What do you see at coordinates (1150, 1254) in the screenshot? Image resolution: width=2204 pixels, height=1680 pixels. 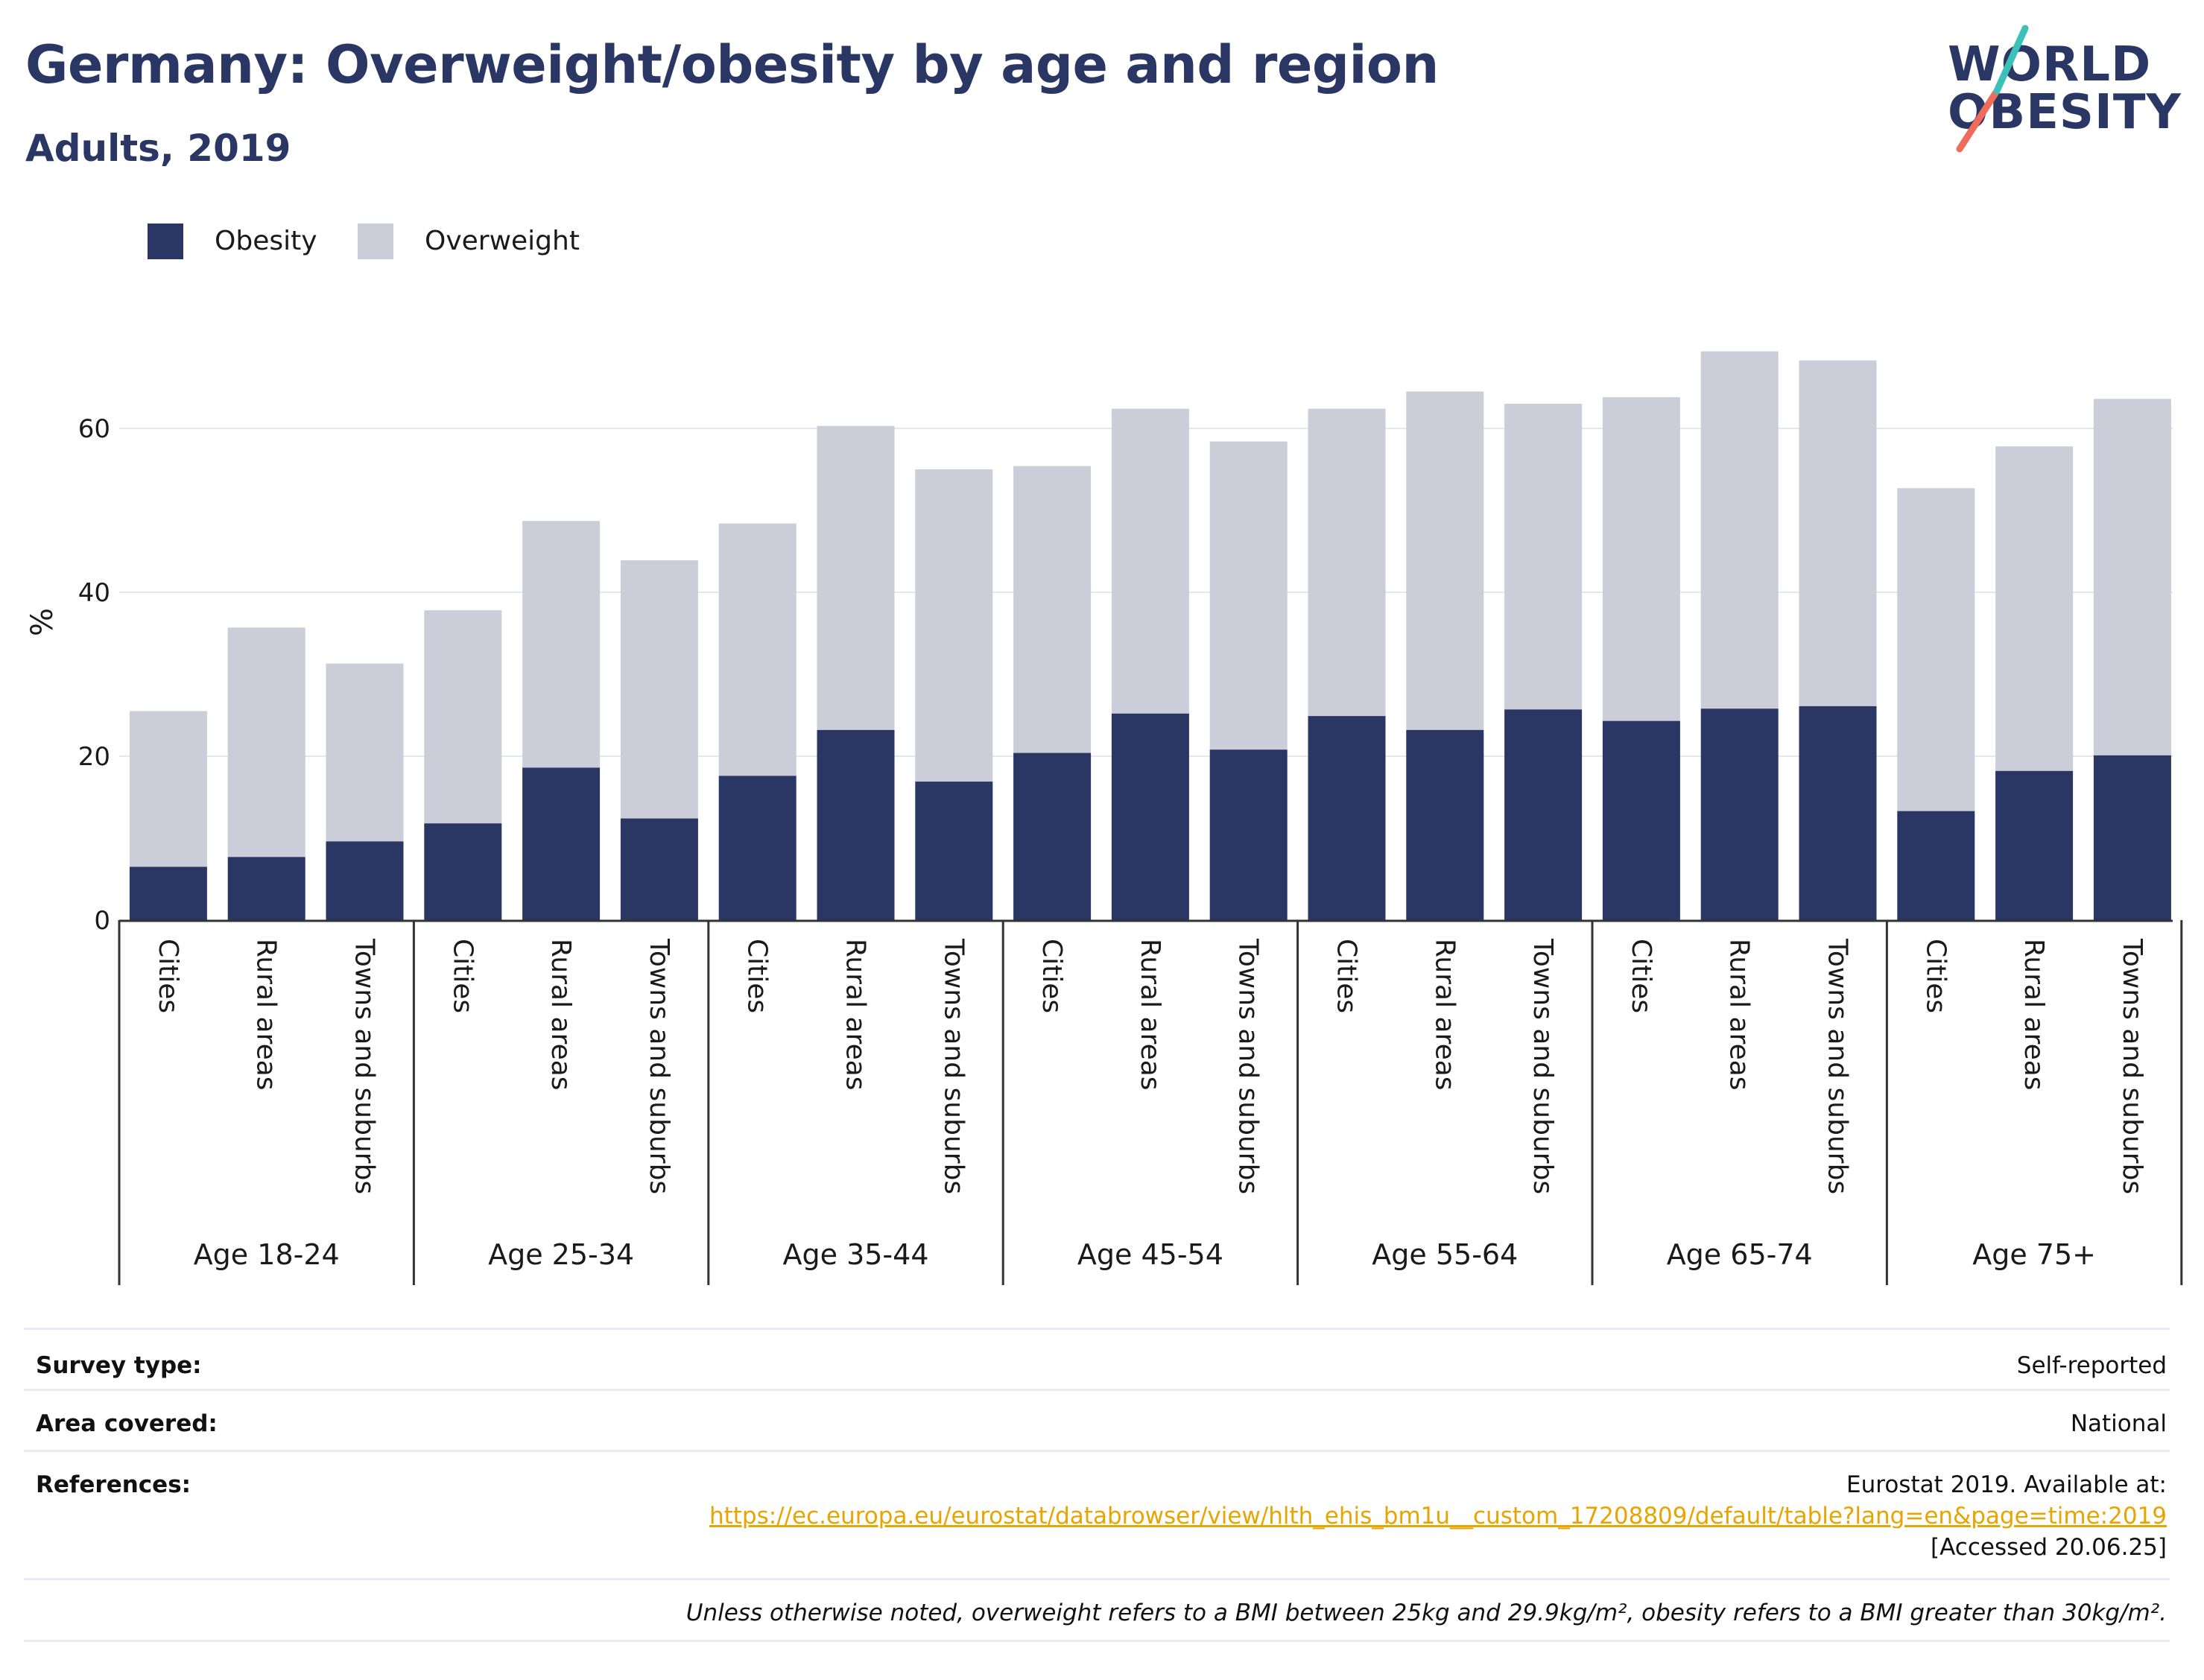 I see `group-label: Age 45-54` at bounding box center [1150, 1254].